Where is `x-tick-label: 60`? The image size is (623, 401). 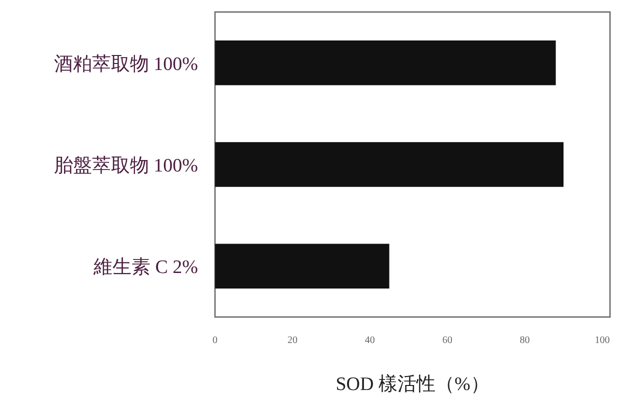
x-tick-label: 60 is located at coordinates (447, 340).